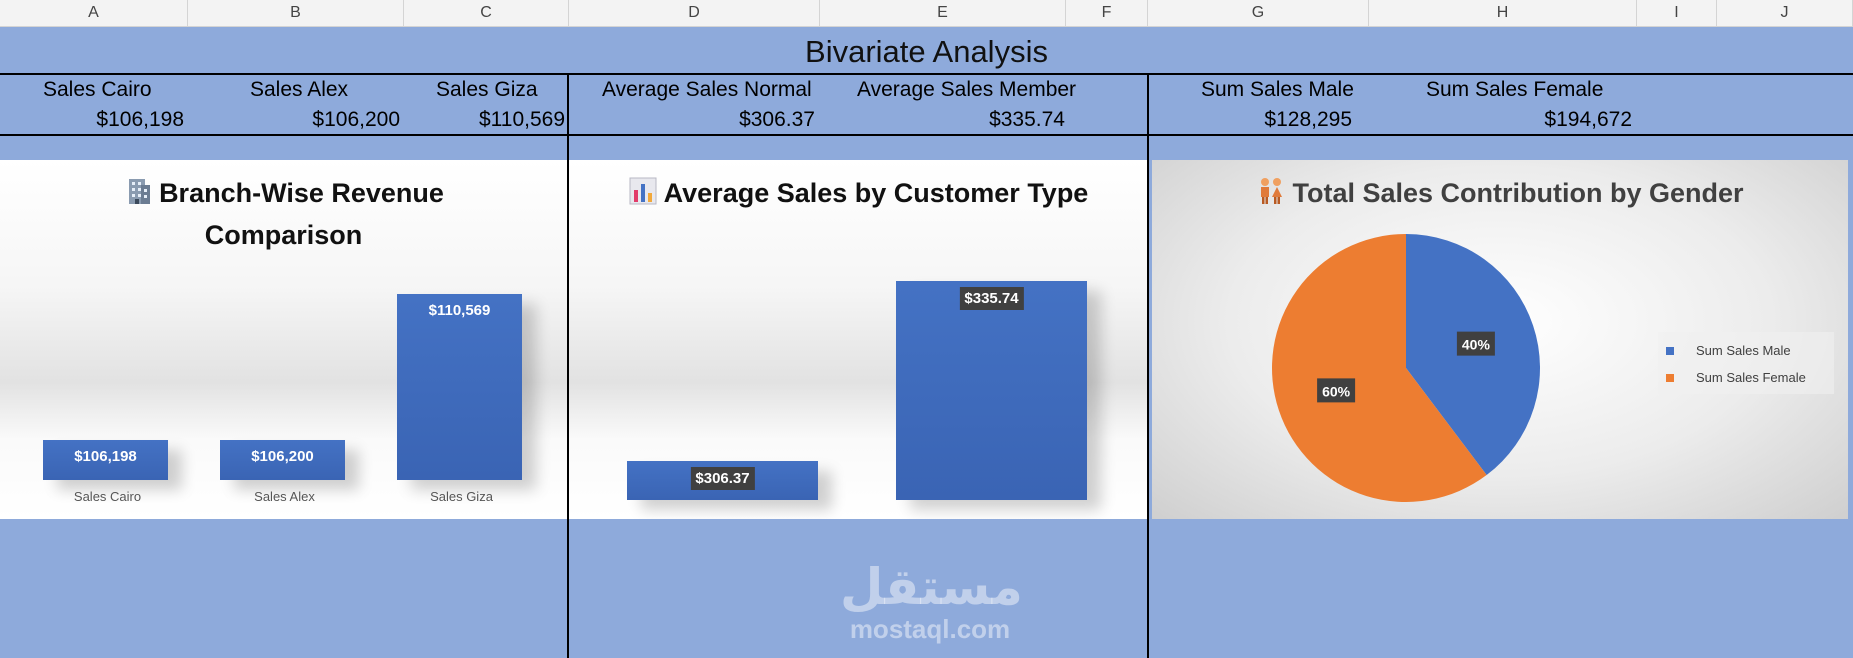 This screenshot has width=1853, height=658. What do you see at coordinates (1271, 196) in the screenshot?
I see `people-icon` at bounding box center [1271, 196].